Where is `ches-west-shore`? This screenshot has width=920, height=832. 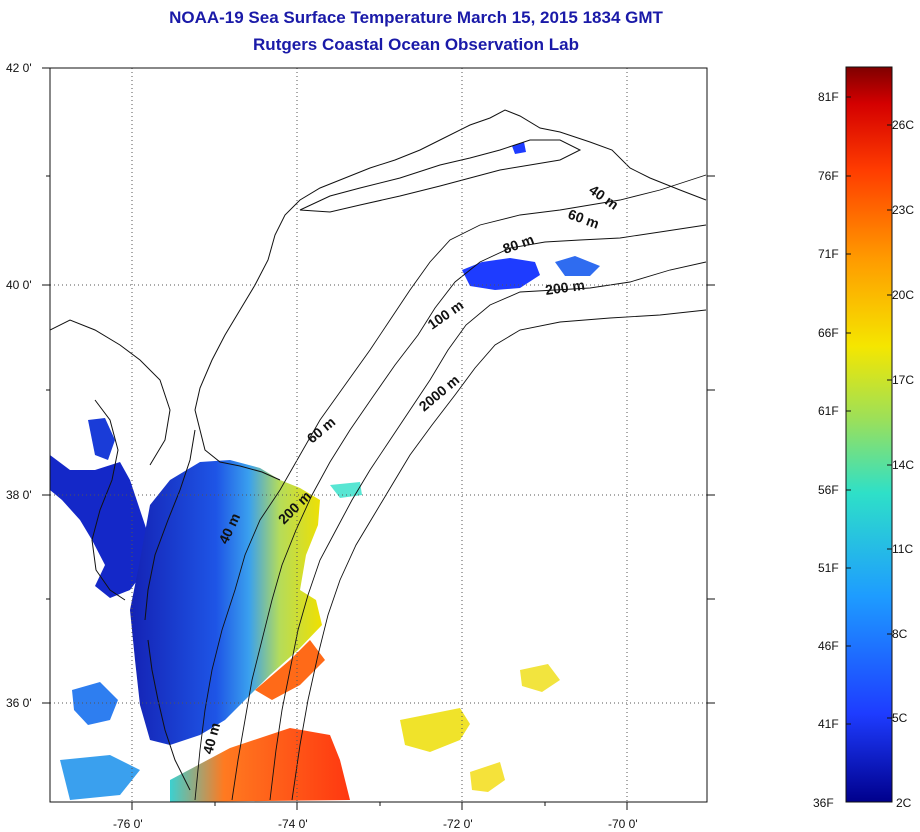
ches-west-shore is located at coordinates (108, 500).